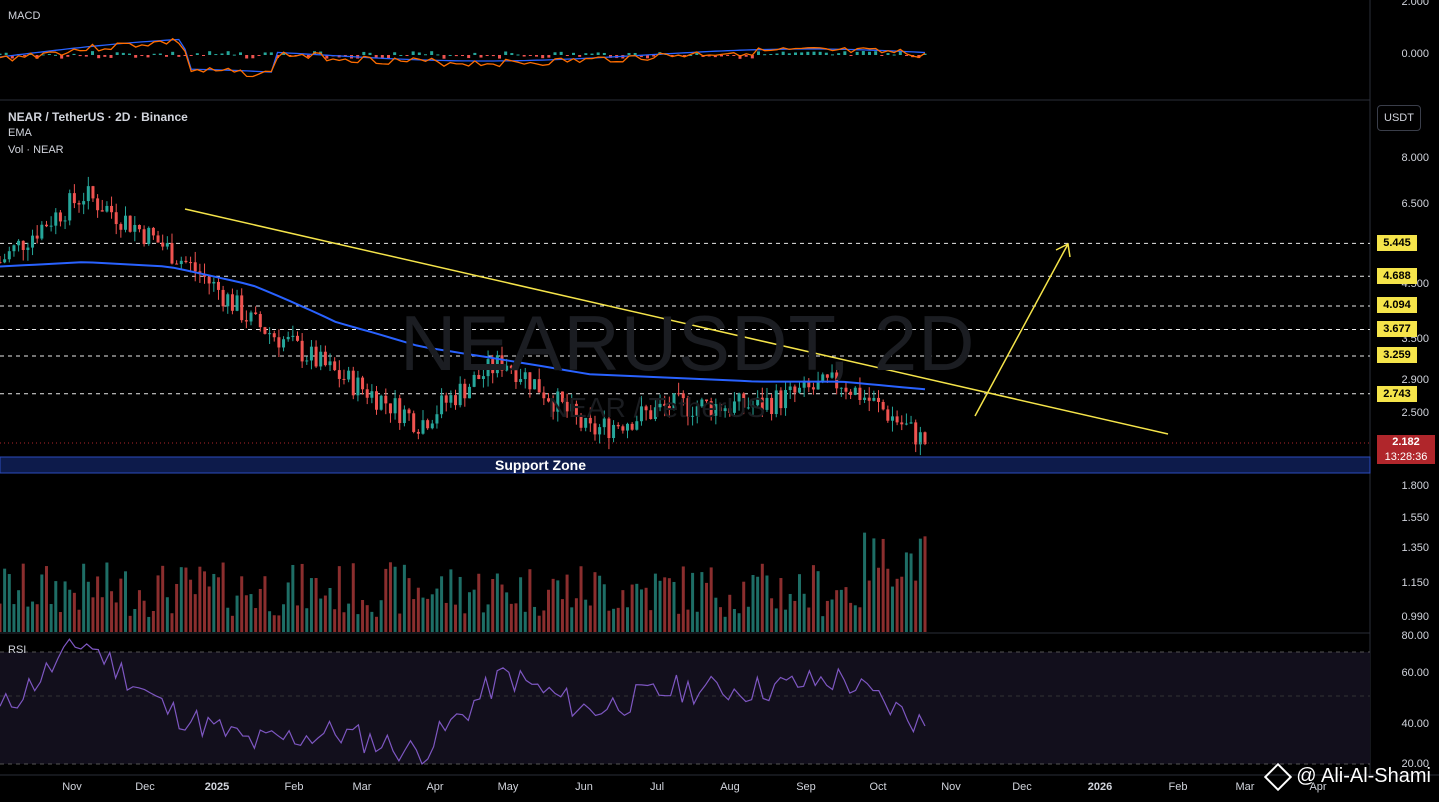  What do you see at coordinates (1397, 329) in the screenshot?
I see `level-tag: 3.677` at bounding box center [1397, 329].